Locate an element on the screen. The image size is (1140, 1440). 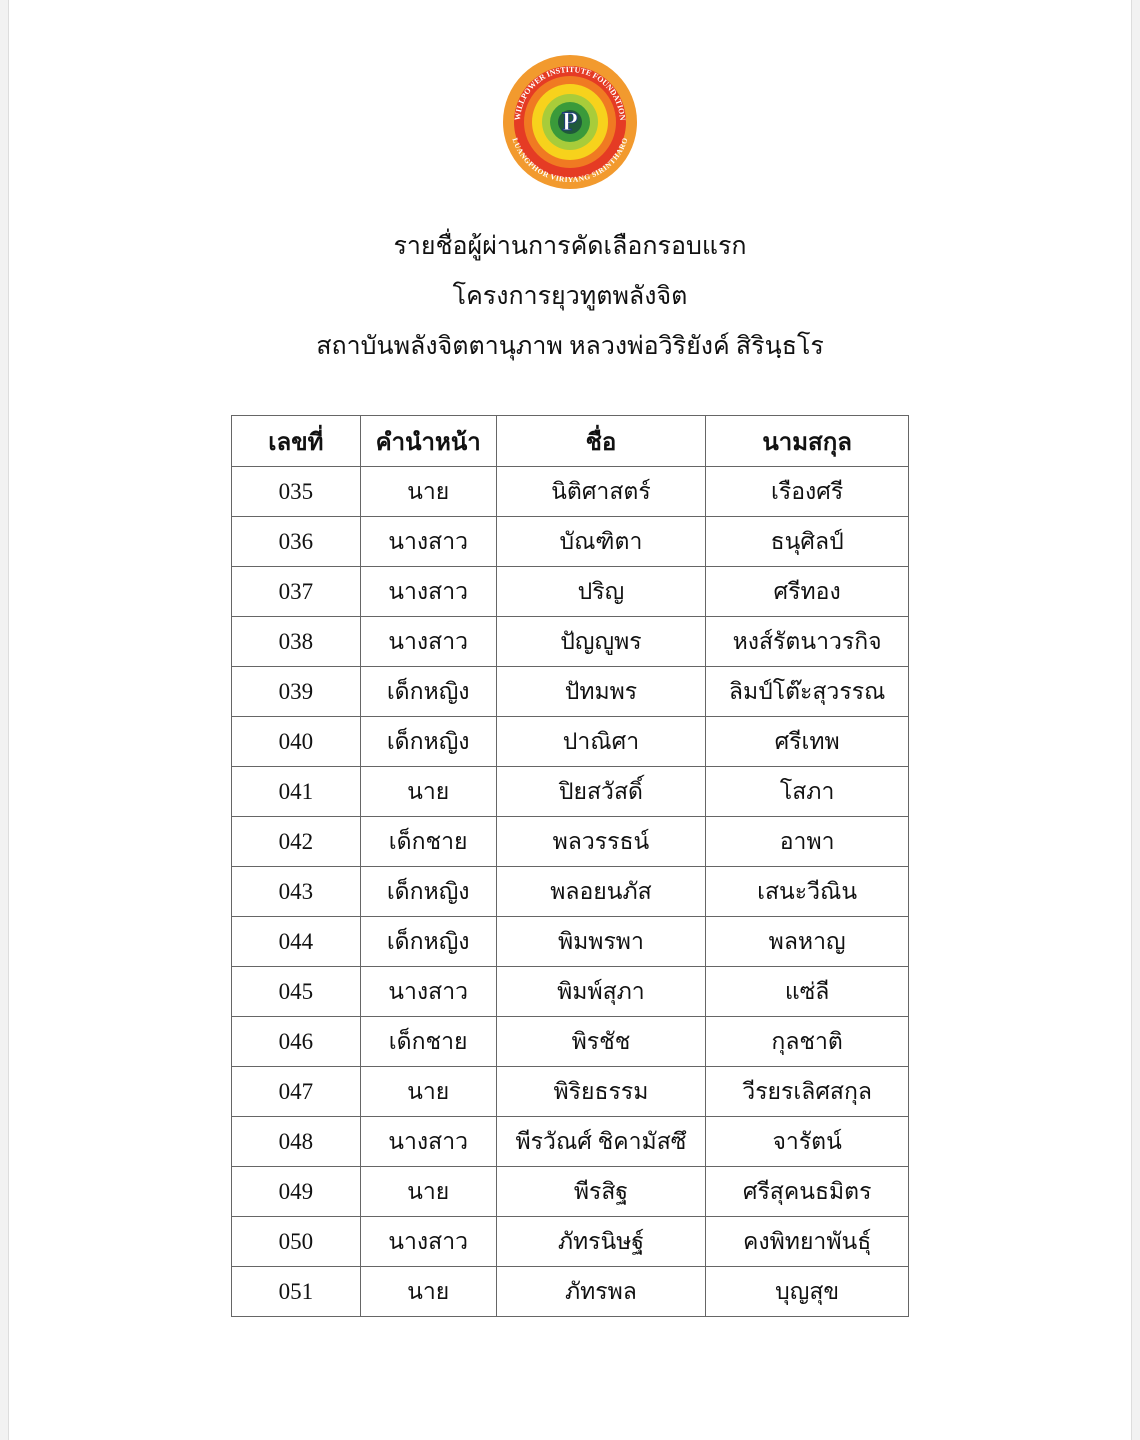
cell-number: 040 is located at coordinates (296, 741).